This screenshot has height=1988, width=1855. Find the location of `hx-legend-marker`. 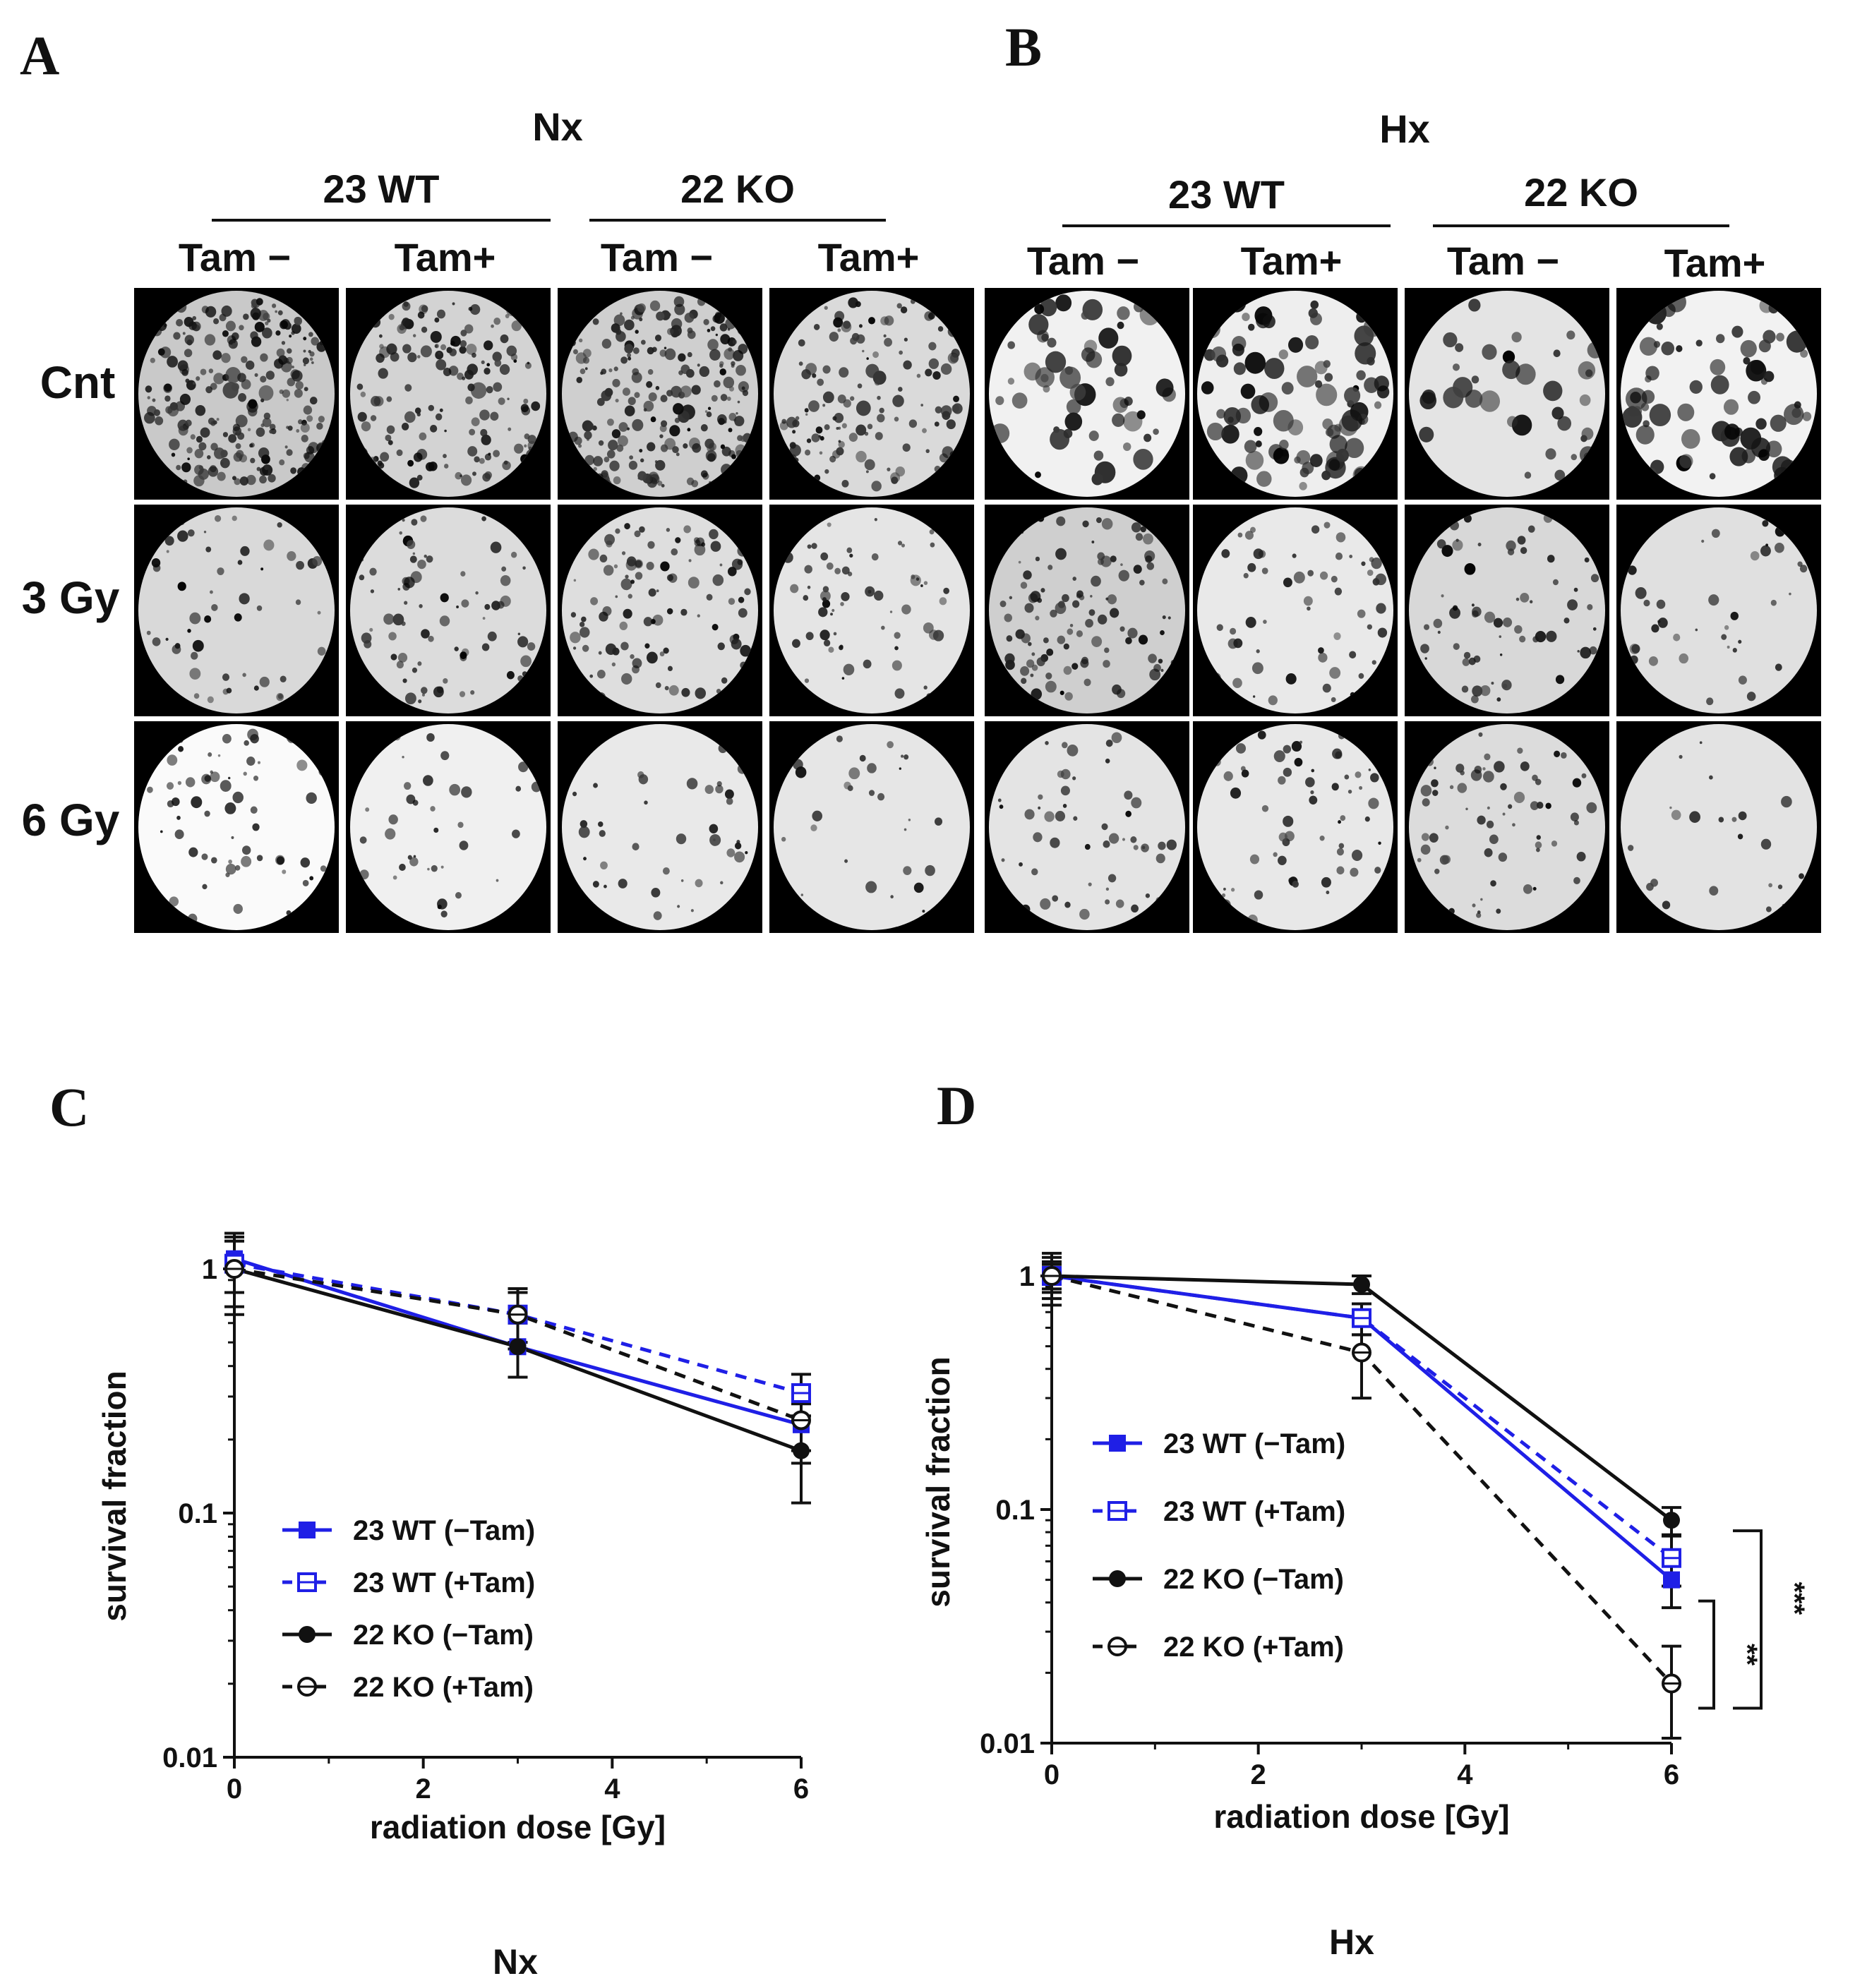

hx-legend-marker is located at coordinates (1117, 1443).